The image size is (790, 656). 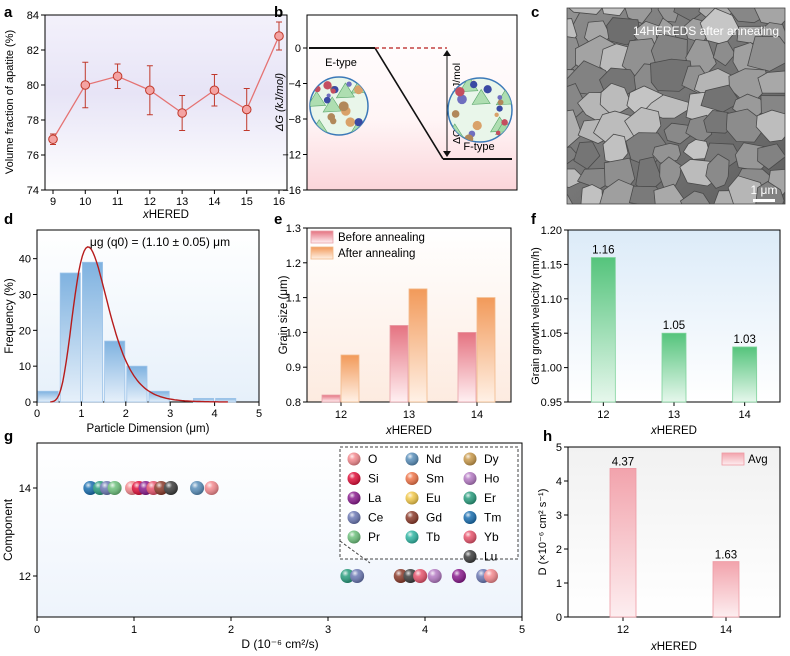 What do you see at coordinates (490, 498) in the screenshot?
I see `panel-g-legend-label: Er` at bounding box center [490, 498].